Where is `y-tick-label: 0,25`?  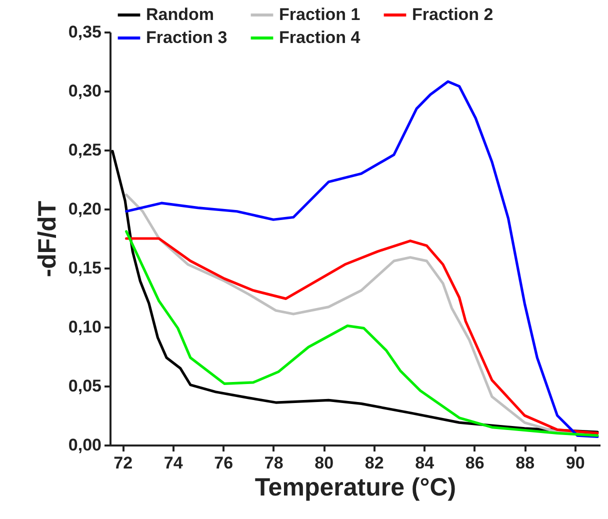
y-tick-label: 0,25 is located at coordinates (85, 150).